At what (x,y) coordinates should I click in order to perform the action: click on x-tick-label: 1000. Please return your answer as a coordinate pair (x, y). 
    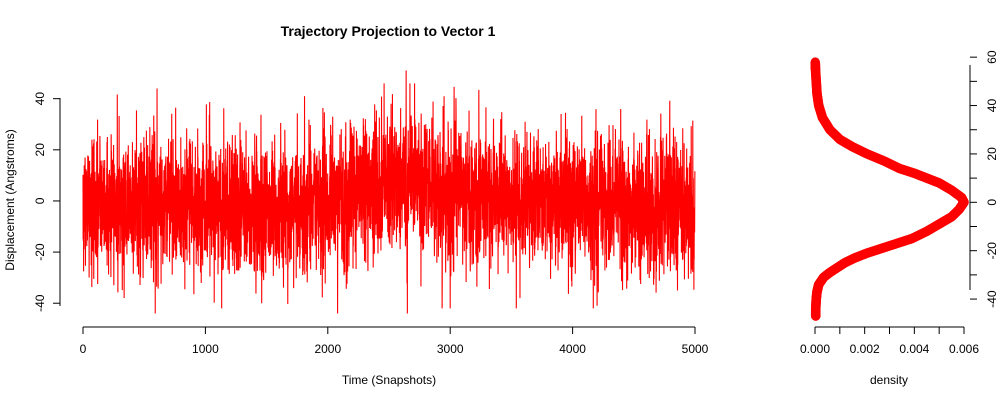
    Looking at the image, I should click on (205, 349).